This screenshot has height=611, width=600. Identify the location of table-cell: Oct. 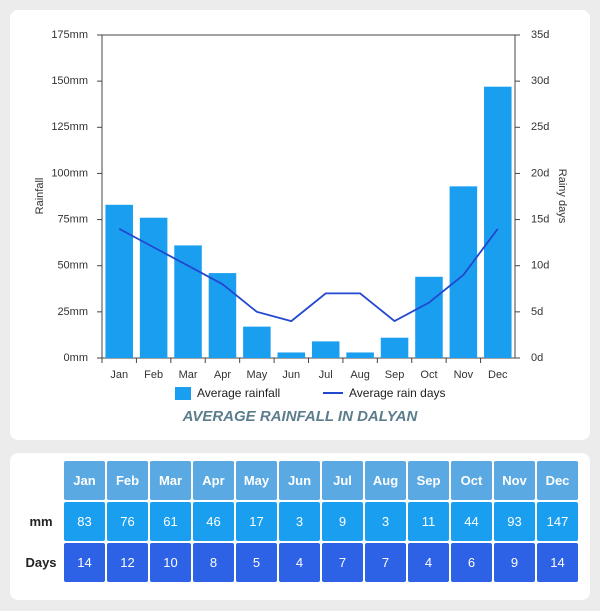
(471, 480).